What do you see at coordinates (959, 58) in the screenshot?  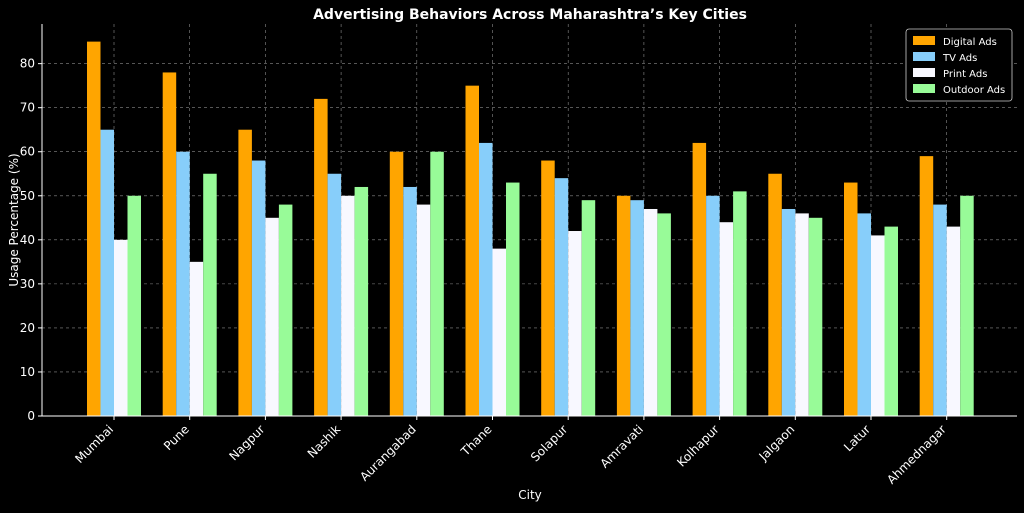 I see `legend-label: TV Ads` at bounding box center [959, 58].